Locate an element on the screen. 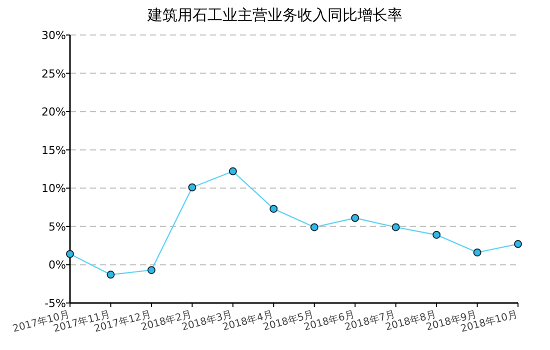 The image size is (550, 350). chart-title: 建筑用石工业主营业务收入同比增长率 is located at coordinates (274, 15).